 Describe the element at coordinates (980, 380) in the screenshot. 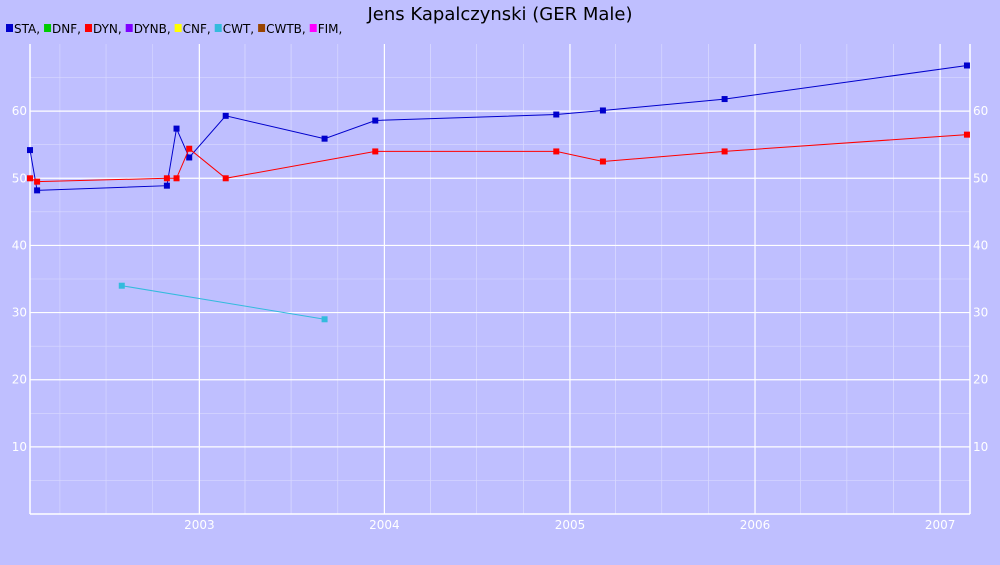

I see `y-tick-label-right: 20` at that location.